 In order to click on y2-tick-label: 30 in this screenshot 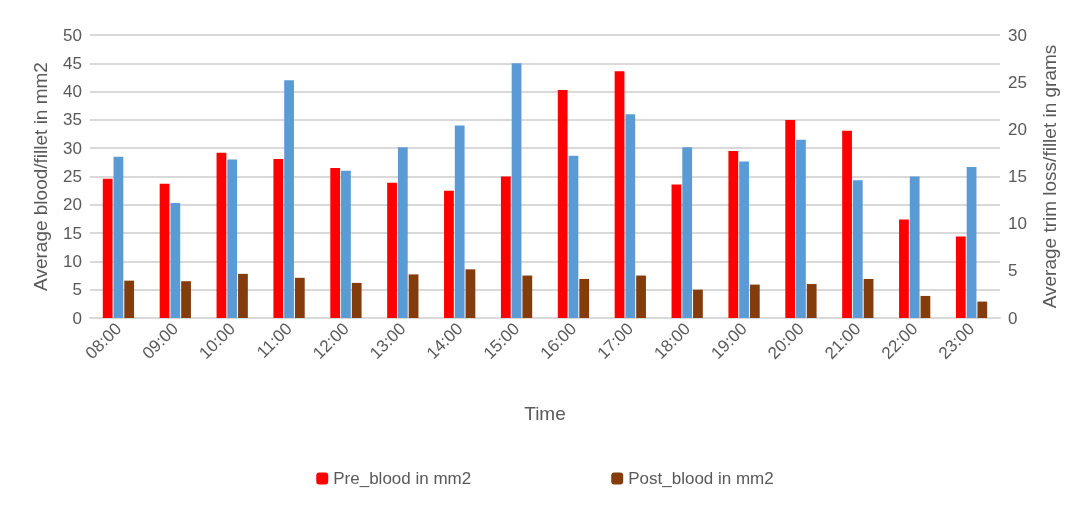, I will do `click(1017, 35)`.